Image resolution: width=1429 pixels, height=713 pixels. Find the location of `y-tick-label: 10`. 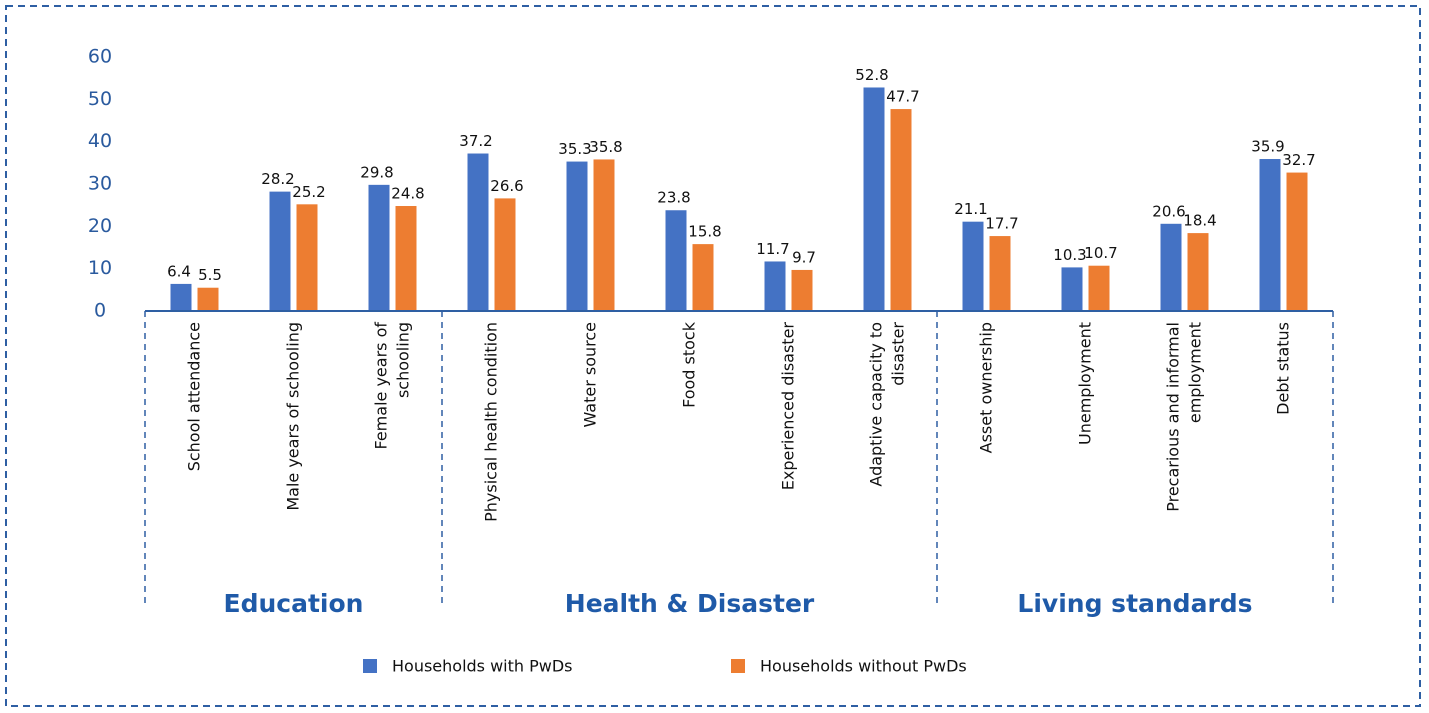

y-tick-label: 10 is located at coordinates (100, 268).